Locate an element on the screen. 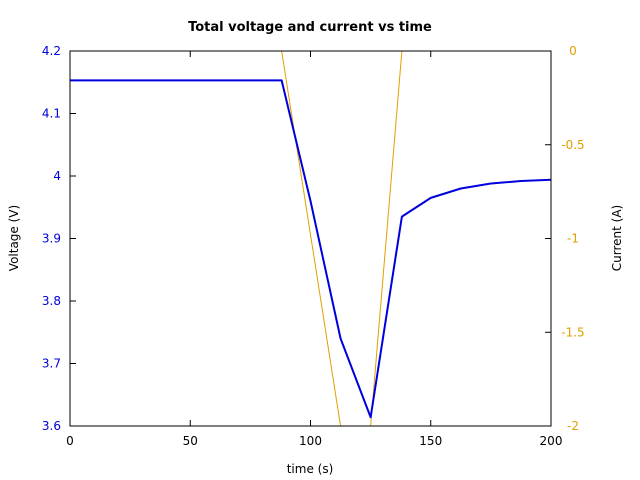 The image size is (640, 480). x-tick-label: 150 is located at coordinates (430, 441).